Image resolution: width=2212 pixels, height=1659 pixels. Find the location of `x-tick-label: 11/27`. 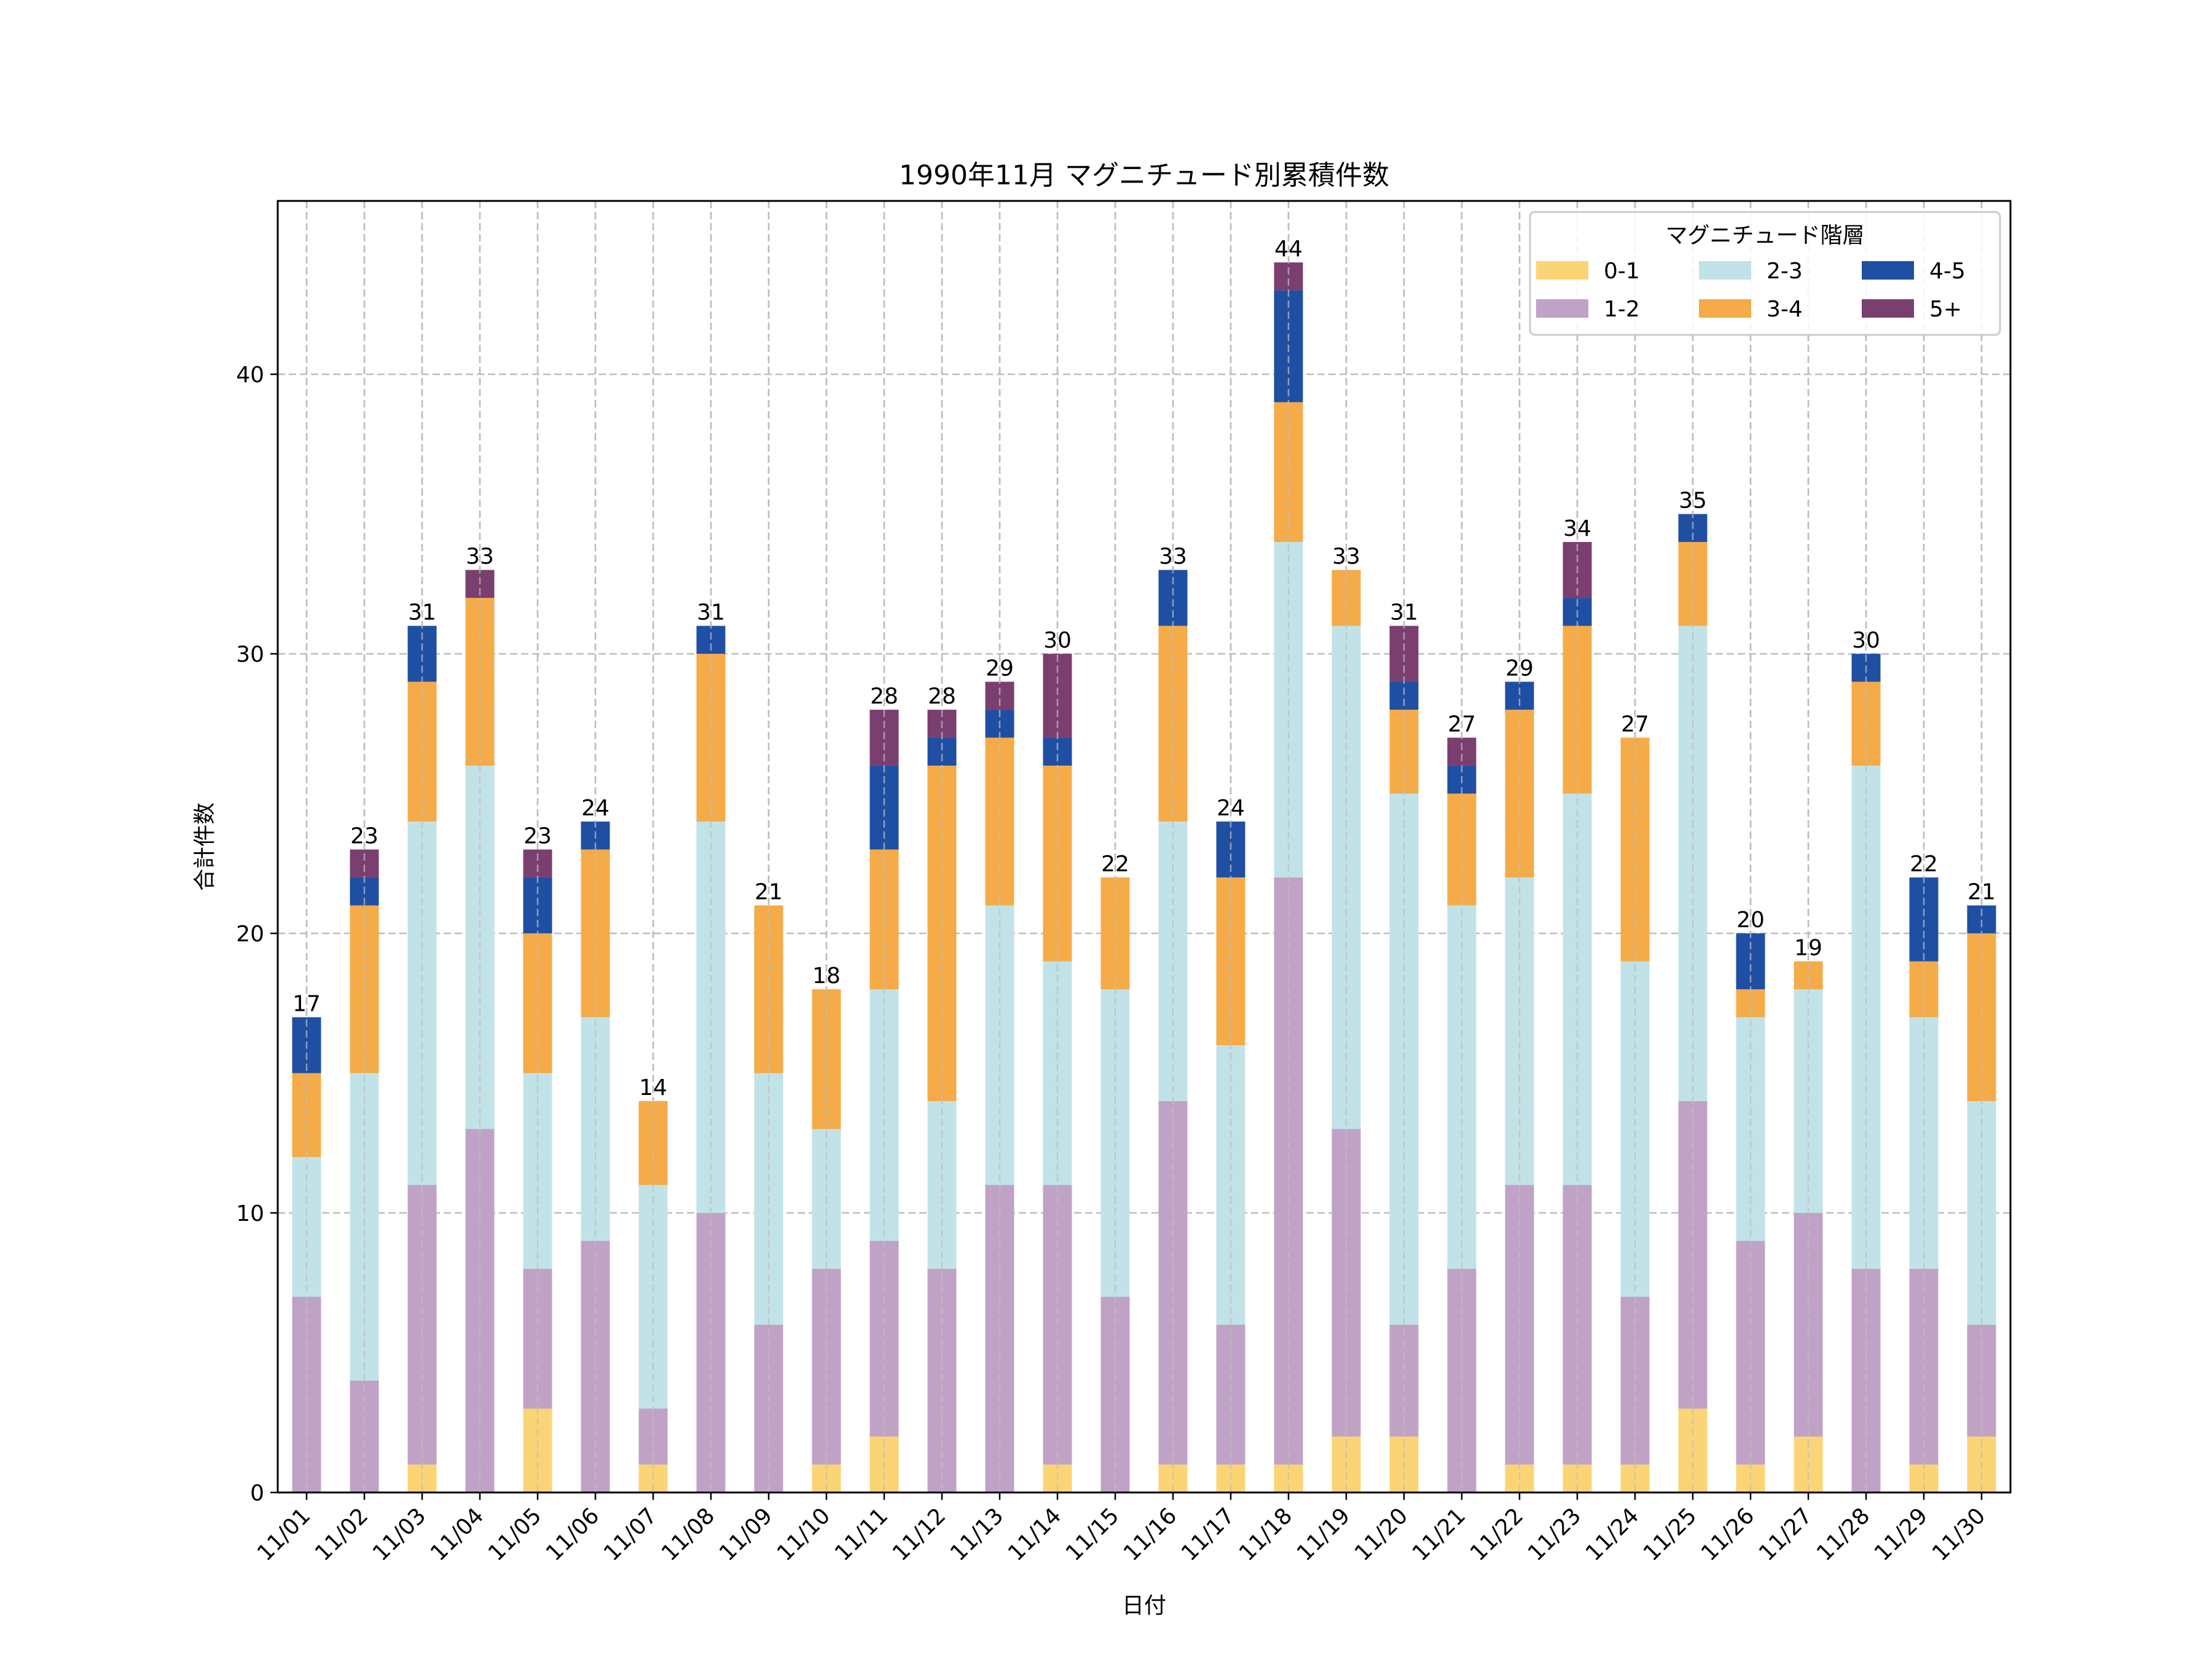

x-tick-label: 11/27 is located at coordinates (1785, 1534).